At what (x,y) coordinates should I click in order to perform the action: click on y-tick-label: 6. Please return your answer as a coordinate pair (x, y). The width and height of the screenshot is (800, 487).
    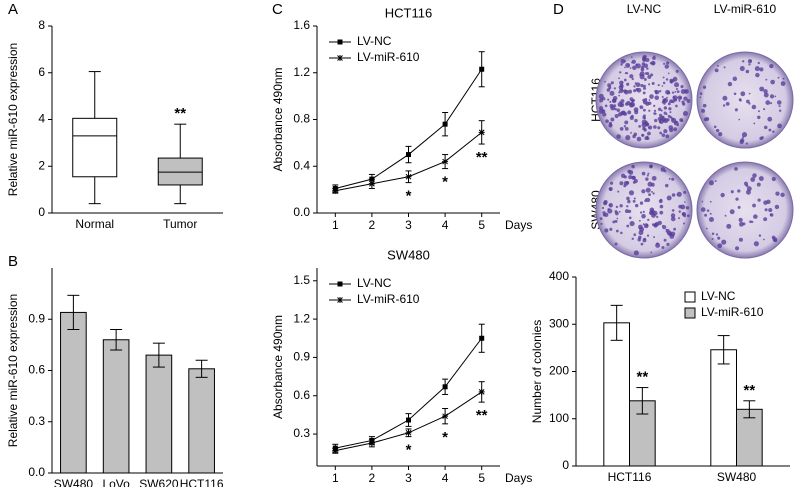
    Looking at the image, I should click on (41, 72).